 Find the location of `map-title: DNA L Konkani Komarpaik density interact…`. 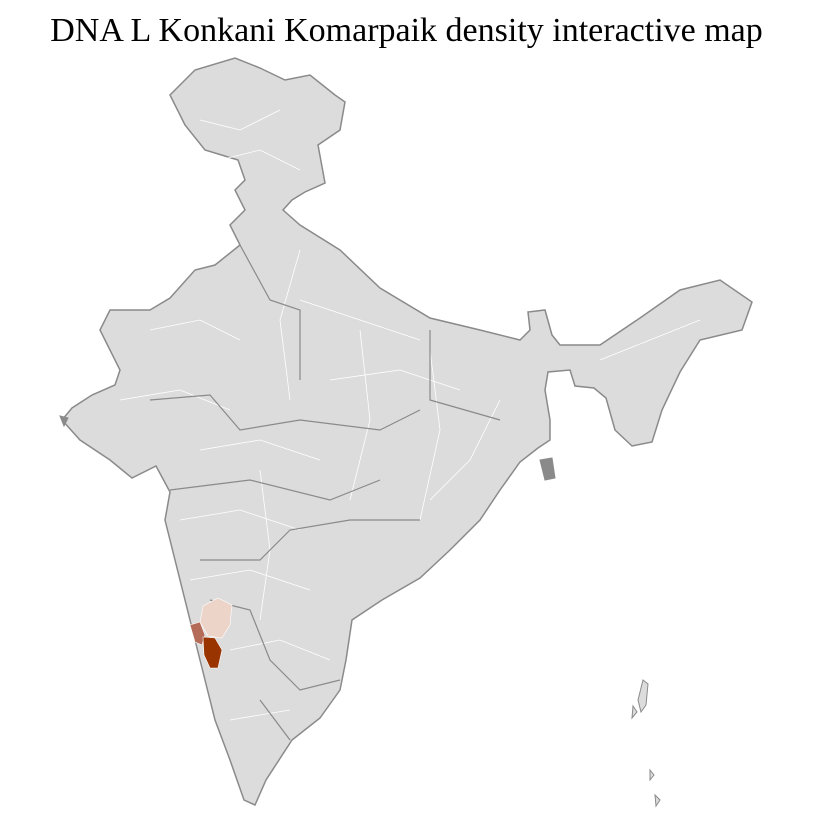

map-title: DNA L Konkani Komarpaik density interact… is located at coordinates (406, 30).